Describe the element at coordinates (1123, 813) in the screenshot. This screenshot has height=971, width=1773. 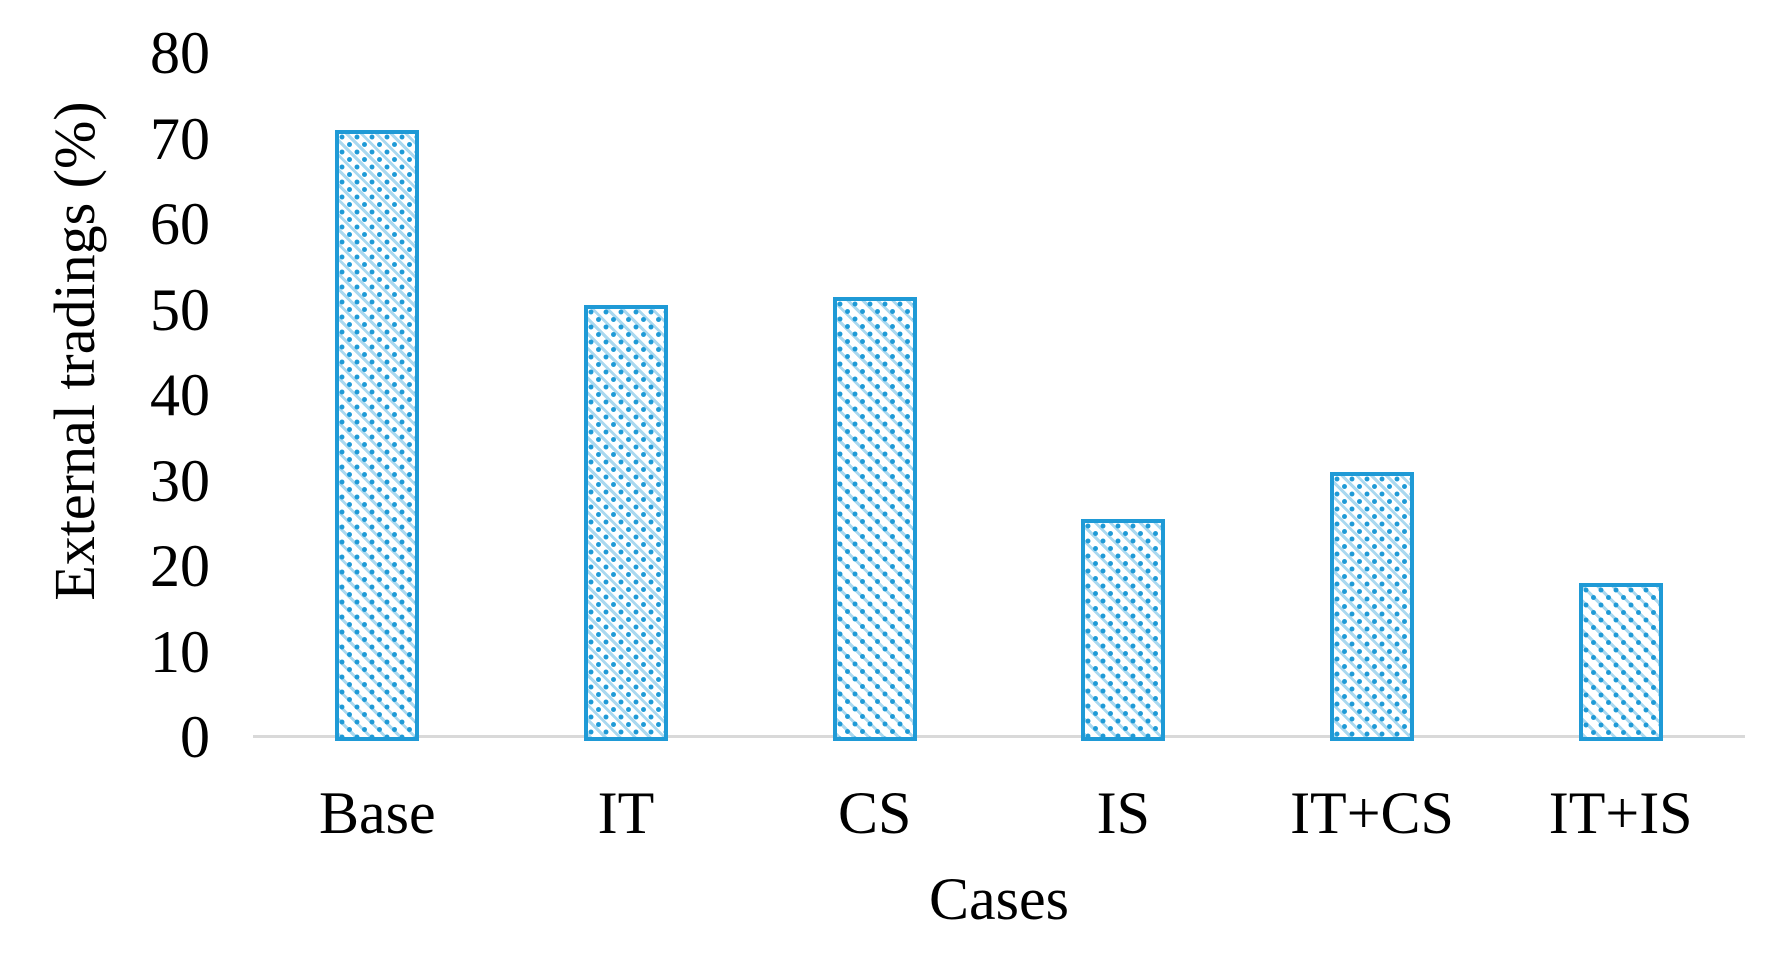
I see `category-label-IS: IS` at that location.